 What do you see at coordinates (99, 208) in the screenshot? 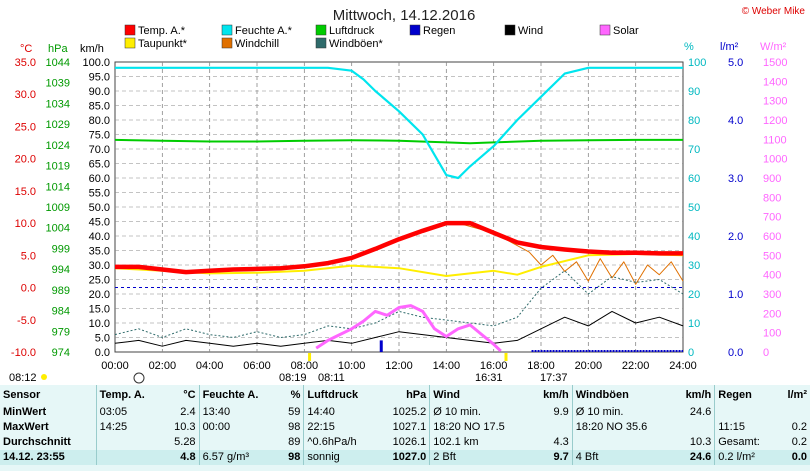
I see `tick-label: 50.0` at bounding box center [99, 208].